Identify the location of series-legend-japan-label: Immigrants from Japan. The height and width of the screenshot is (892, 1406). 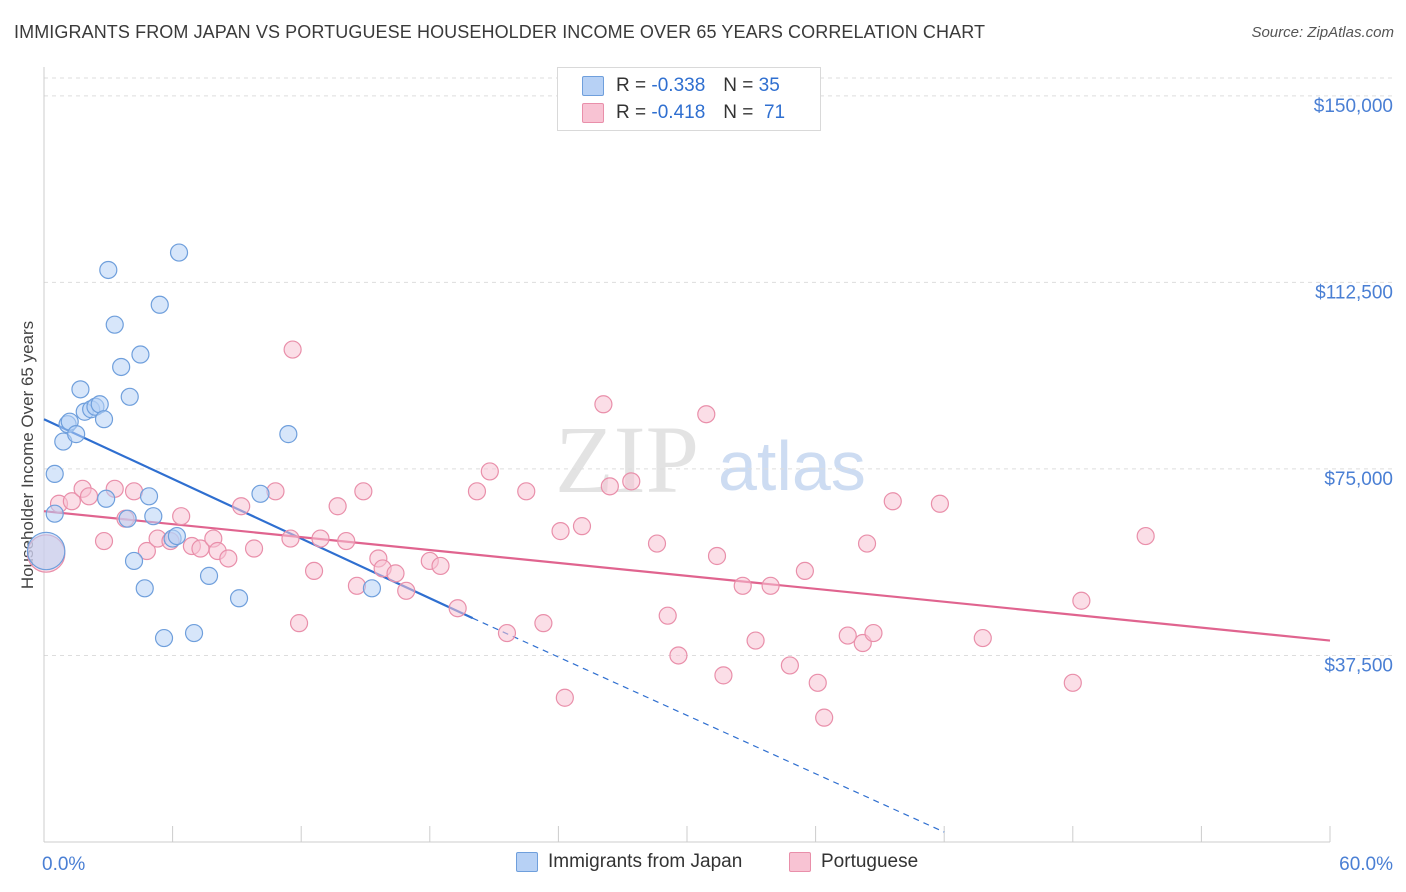
(645, 861).